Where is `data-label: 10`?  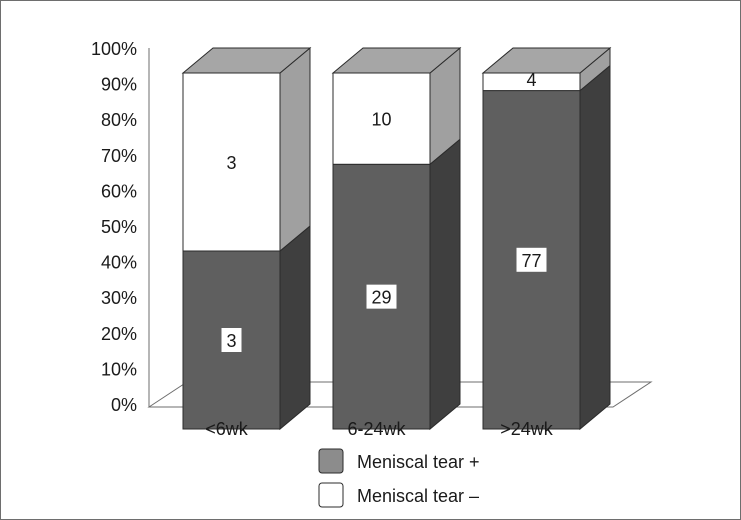
data-label: 10 is located at coordinates (381, 120).